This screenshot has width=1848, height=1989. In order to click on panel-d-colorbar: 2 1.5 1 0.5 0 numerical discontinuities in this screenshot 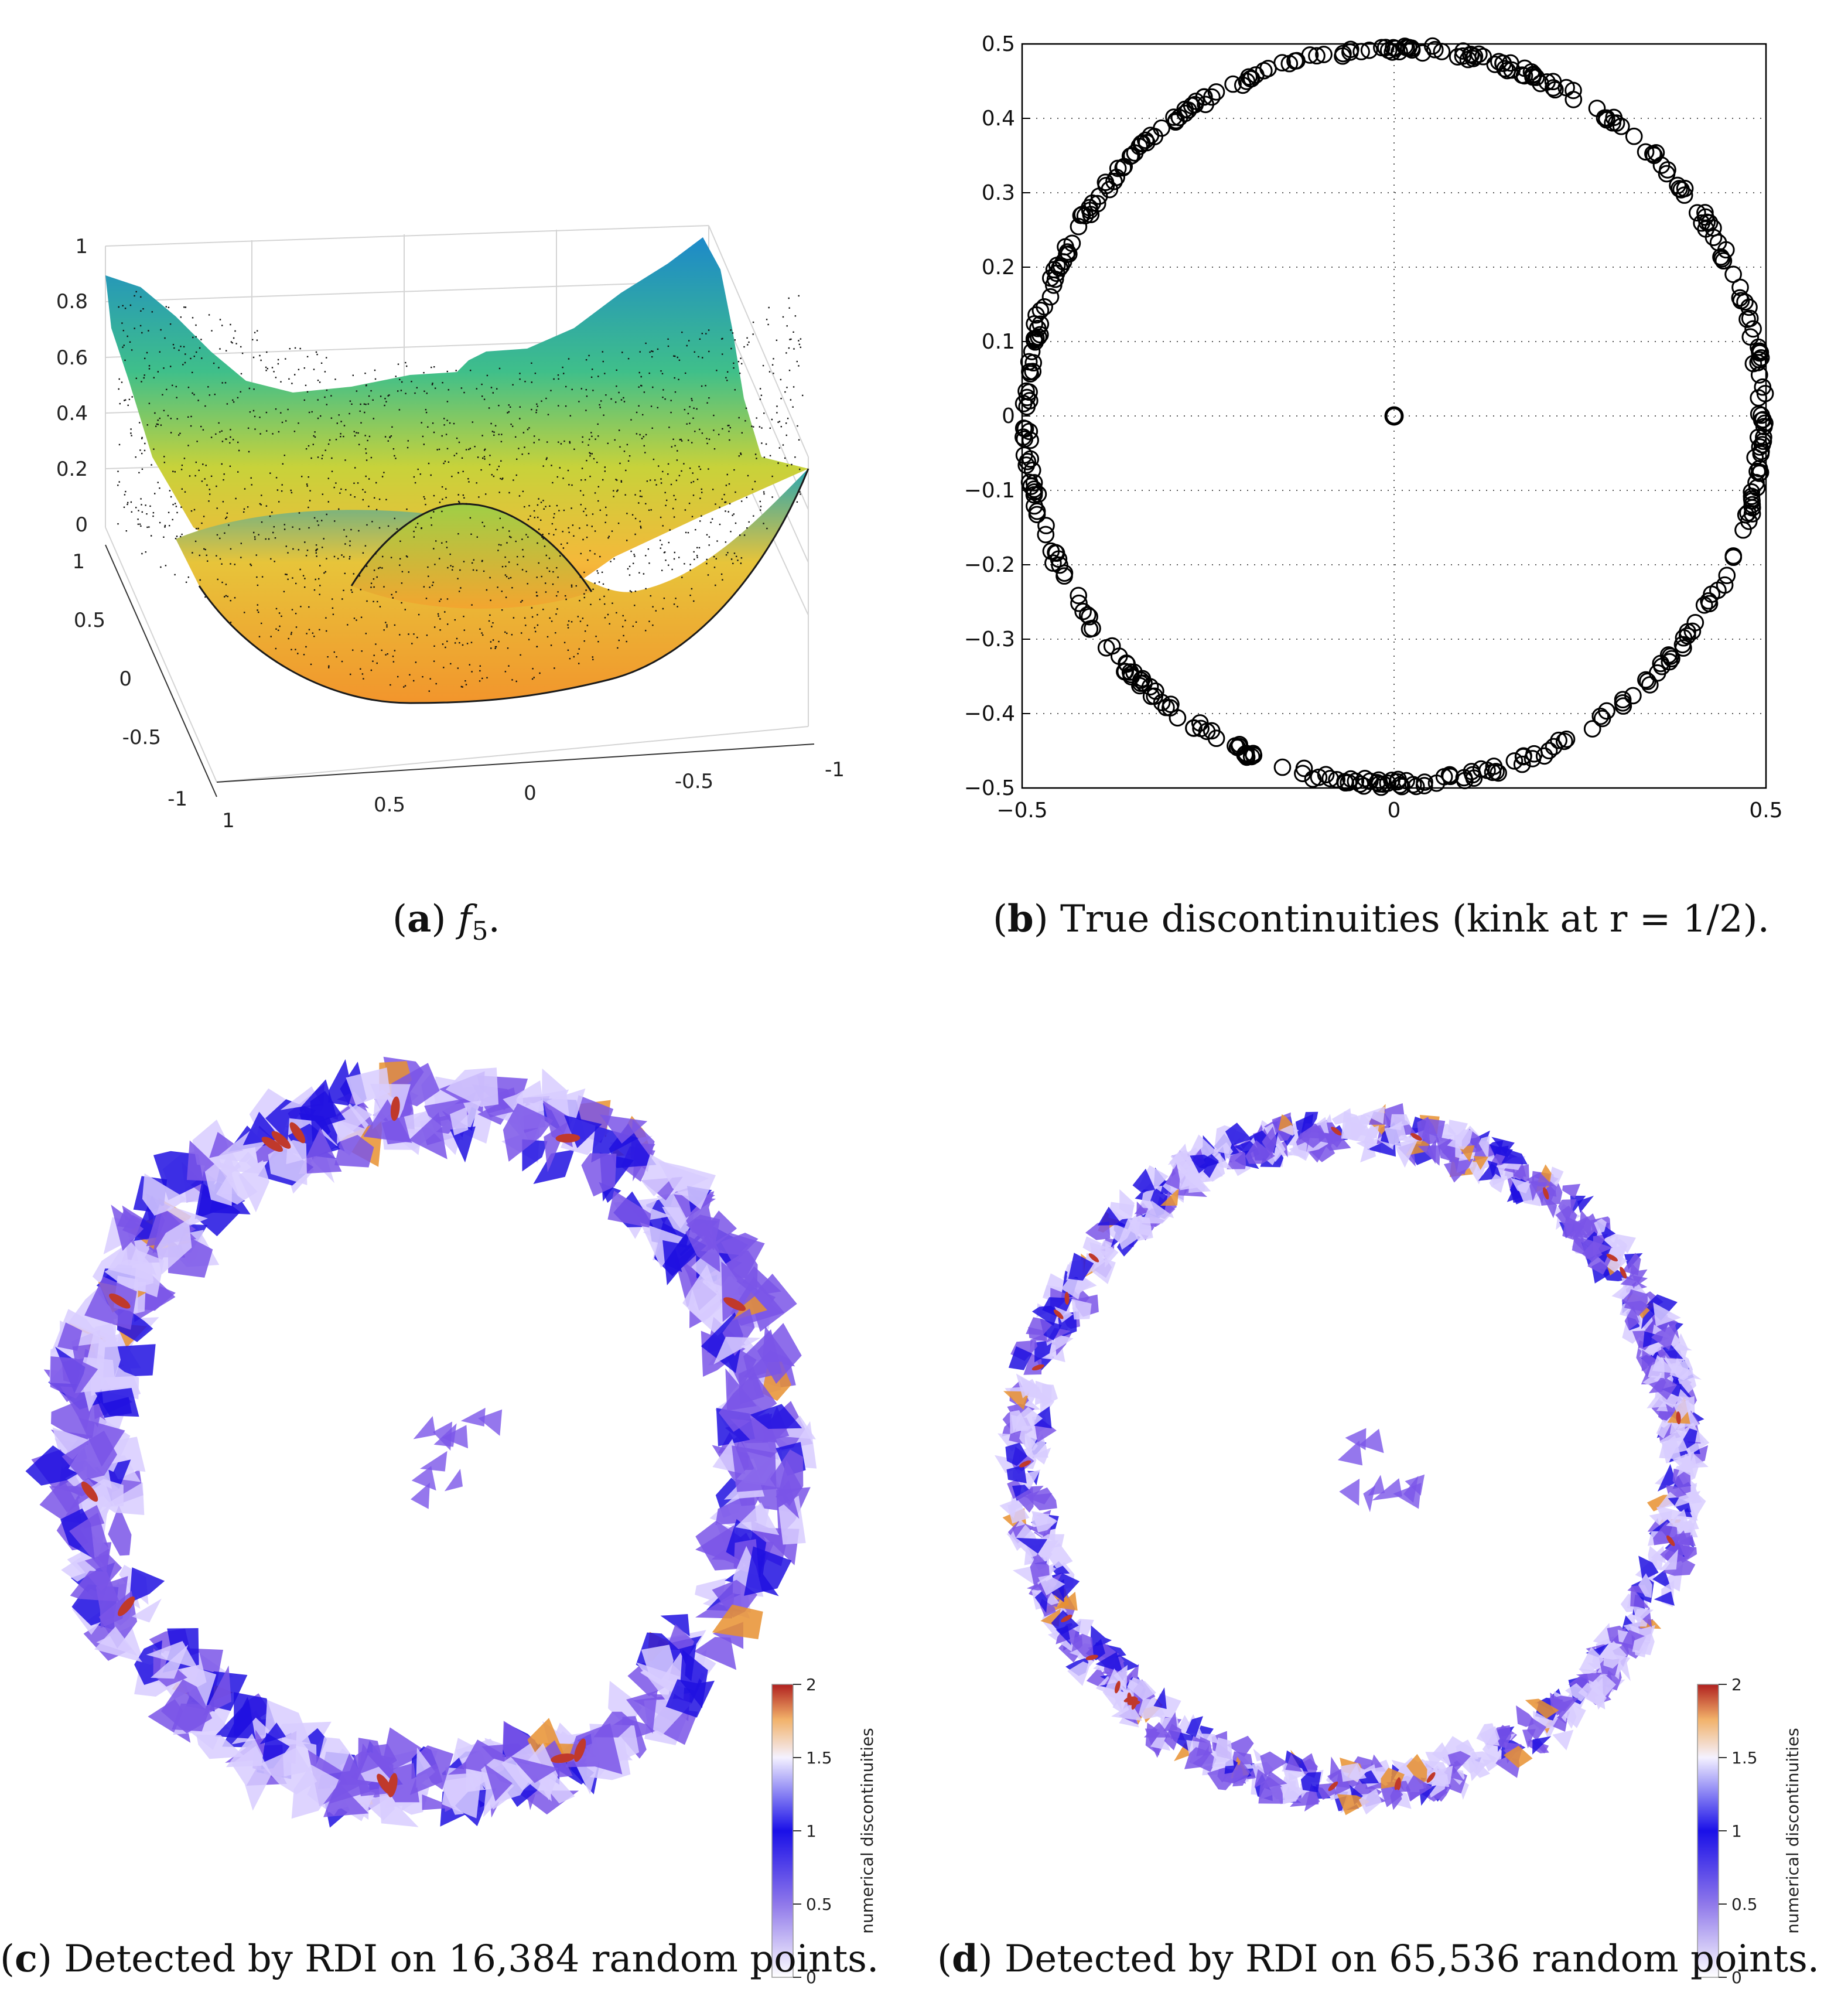, I will do `click(1750, 1831)`.